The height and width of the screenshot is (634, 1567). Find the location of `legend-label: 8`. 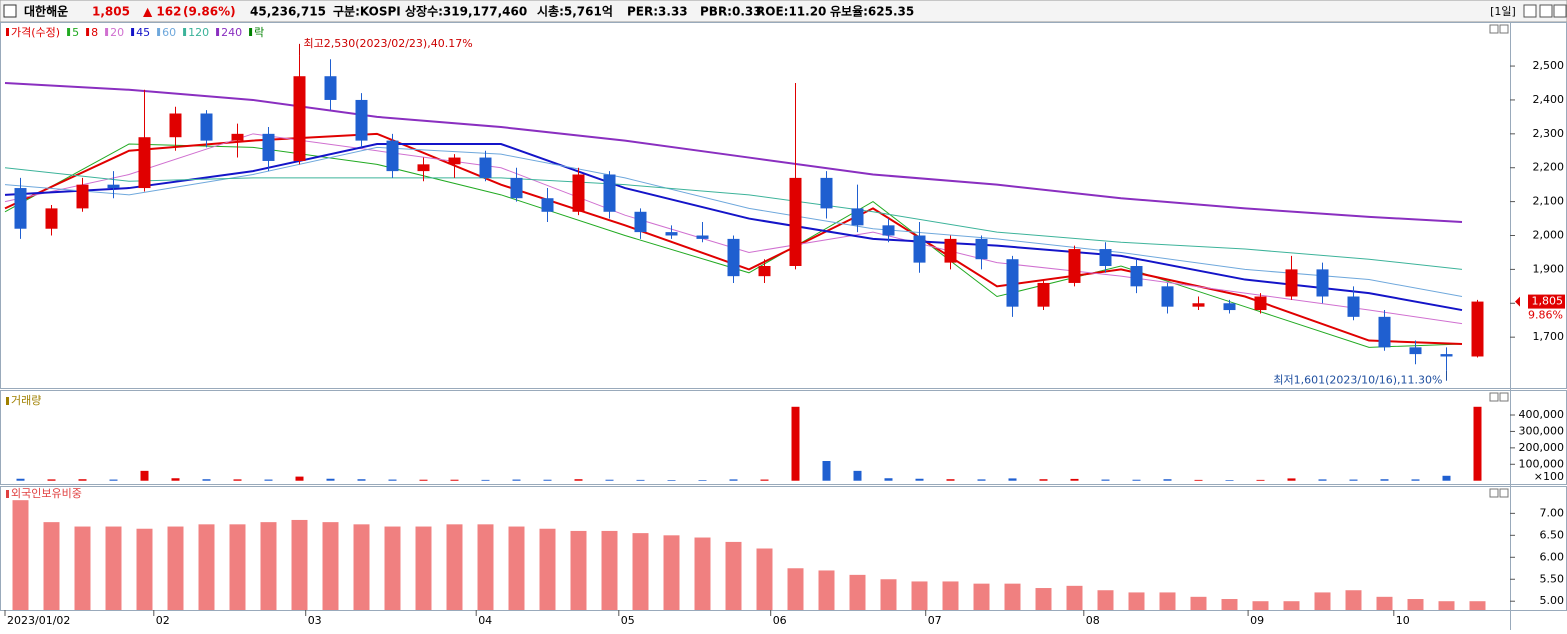

legend-label: 8 is located at coordinates (94, 32).